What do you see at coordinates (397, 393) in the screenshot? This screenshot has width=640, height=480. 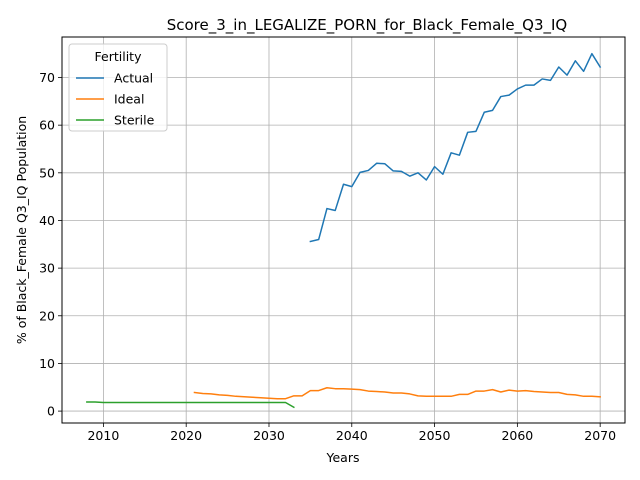 I see `series-line-ideal` at bounding box center [397, 393].